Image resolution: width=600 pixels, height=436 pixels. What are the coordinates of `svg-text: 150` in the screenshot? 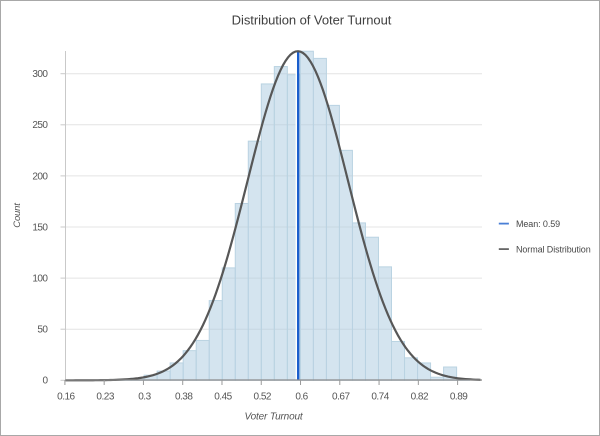 It's located at (40, 227).